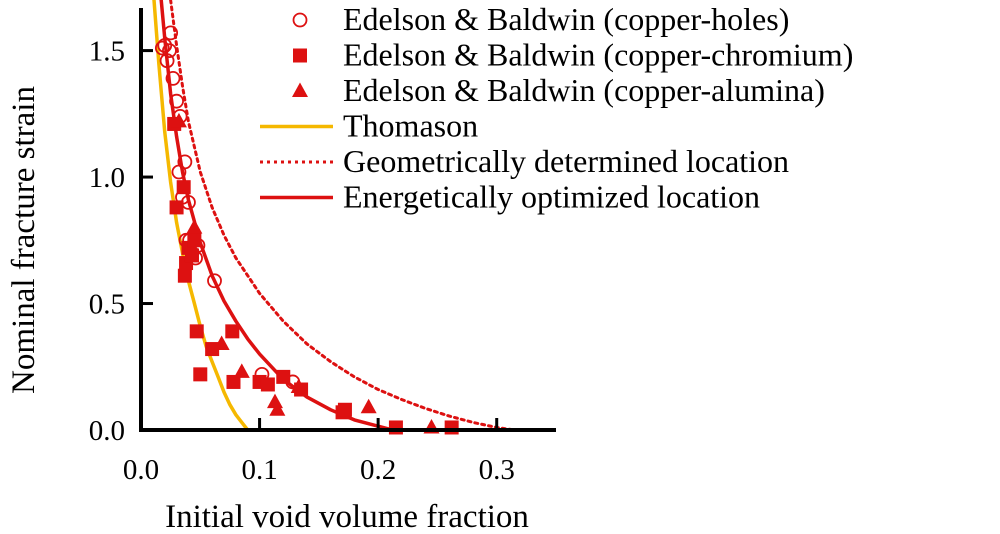 This screenshot has width=1000, height=534. I want to click on y-tick-label: 1.5, so click(107, 52).